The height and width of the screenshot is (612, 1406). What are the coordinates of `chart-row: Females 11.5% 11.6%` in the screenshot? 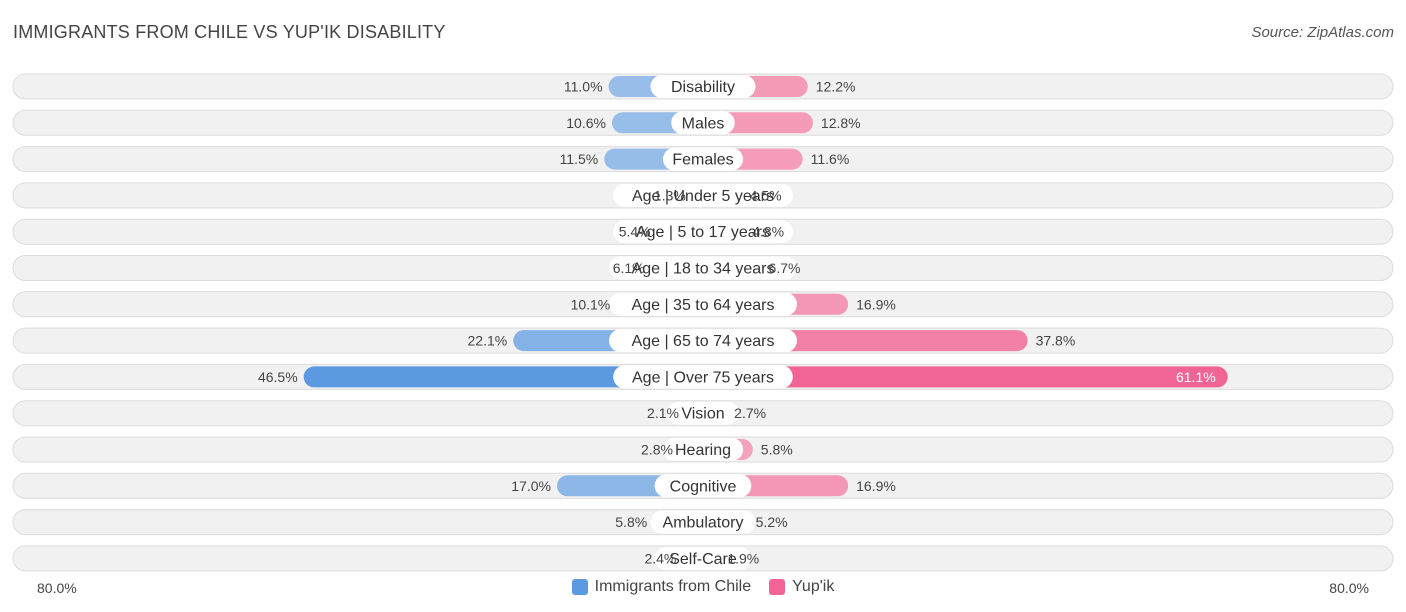 It's located at (703, 159).